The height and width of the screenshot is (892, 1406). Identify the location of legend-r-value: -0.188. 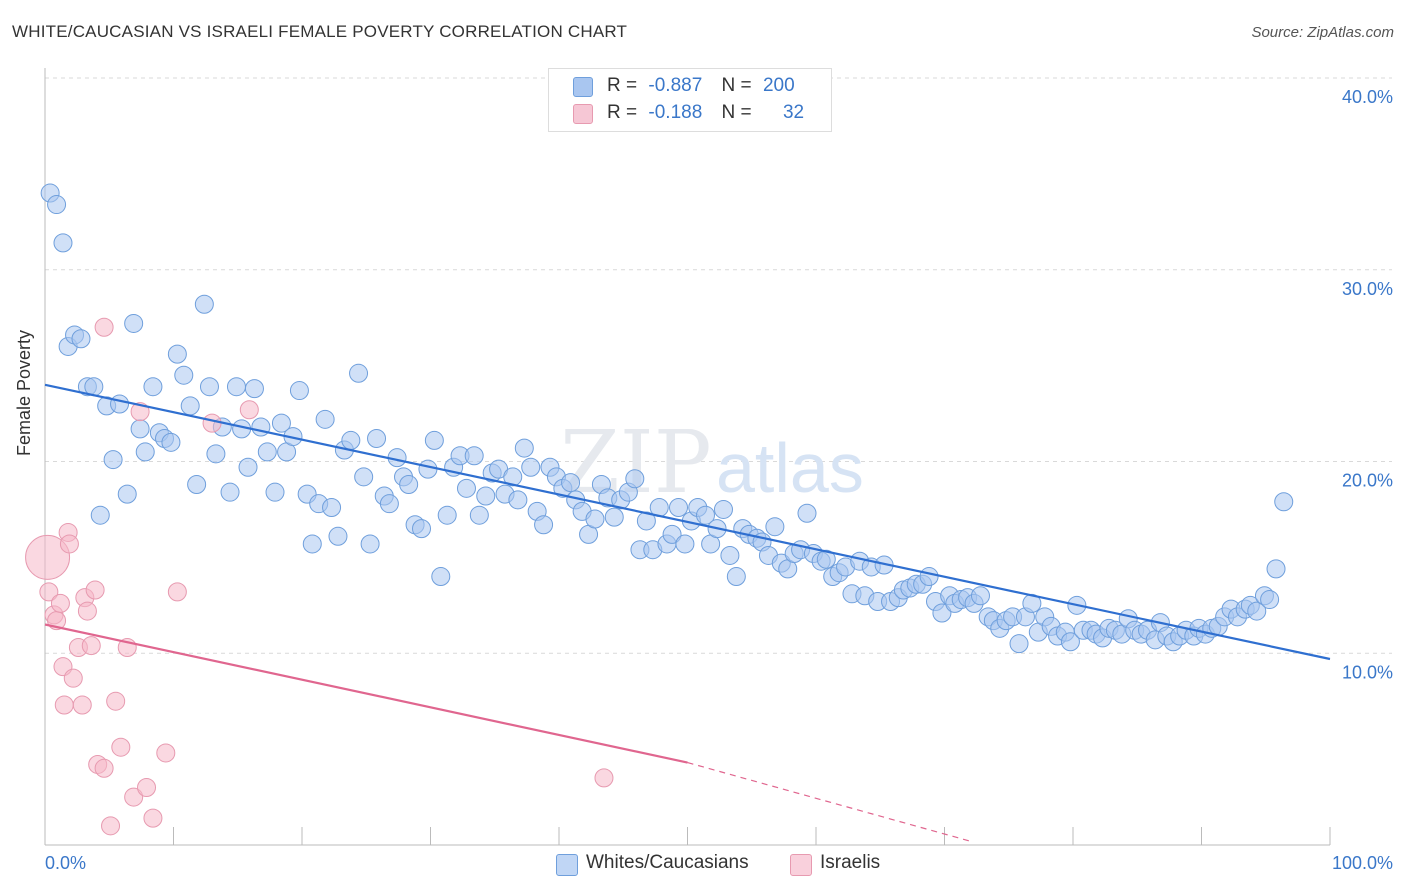
(675, 112).